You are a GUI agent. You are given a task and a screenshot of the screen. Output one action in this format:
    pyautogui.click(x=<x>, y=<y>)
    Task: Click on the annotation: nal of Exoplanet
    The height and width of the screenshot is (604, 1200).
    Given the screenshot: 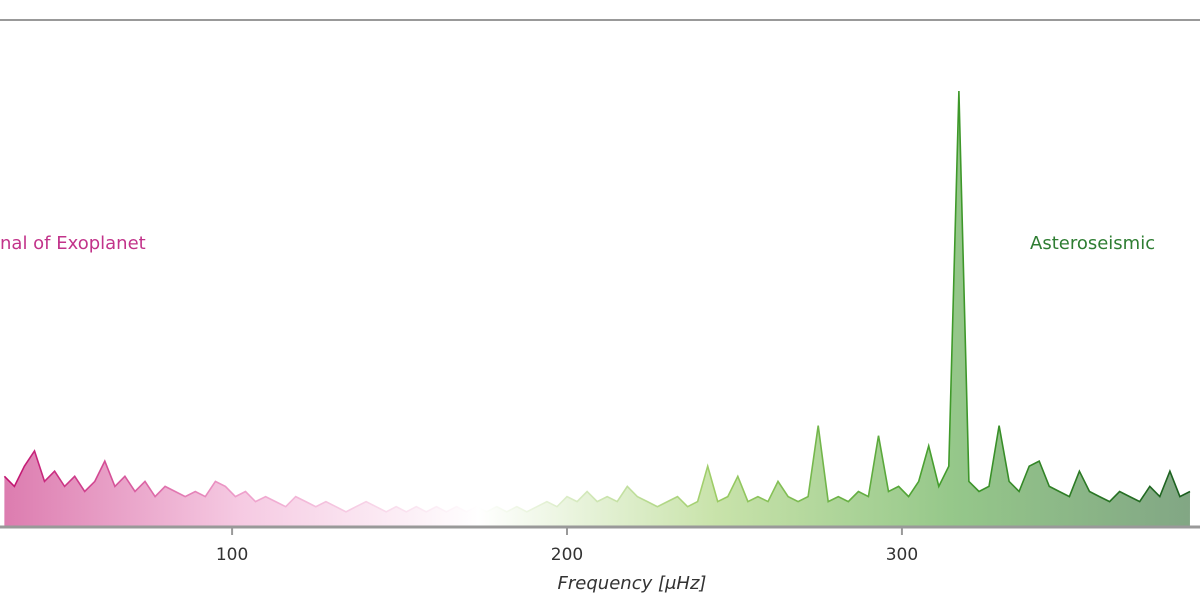 What is the action you would take?
    pyautogui.click(x=73, y=243)
    